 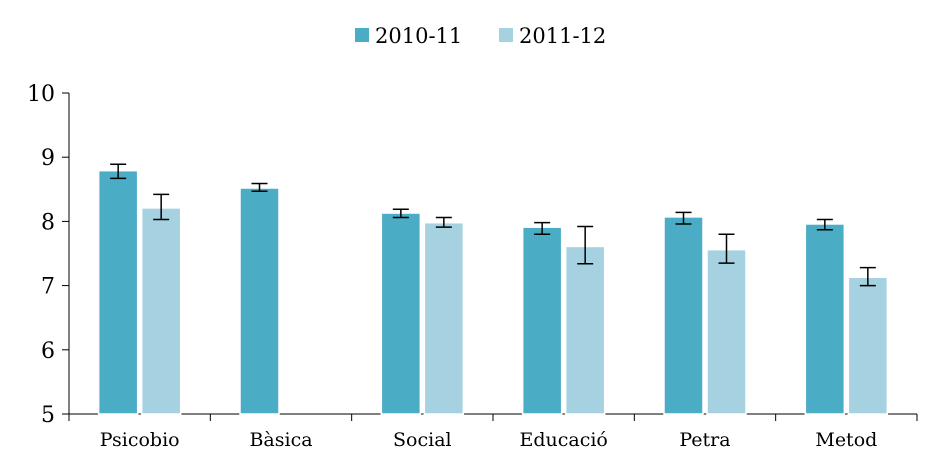 I want to click on y-tick-label: 7, so click(x=48, y=287).